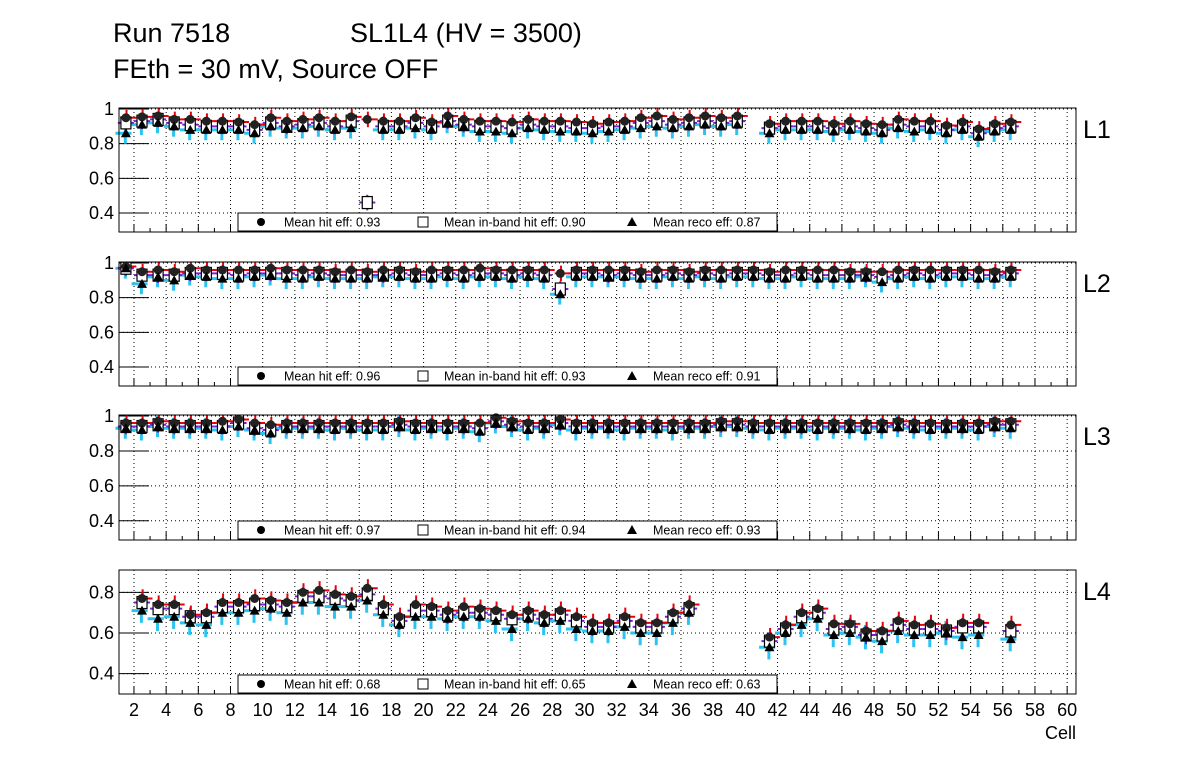  What do you see at coordinates (778, 710) in the screenshot?
I see `x-tick-label: 42` at bounding box center [778, 710].